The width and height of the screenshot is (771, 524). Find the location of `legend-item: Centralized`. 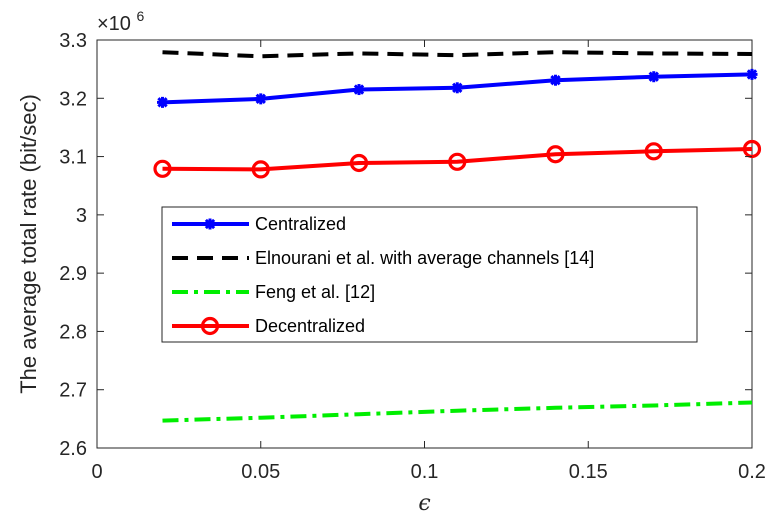

legend-item: Centralized is located at coordinates (259, 224).